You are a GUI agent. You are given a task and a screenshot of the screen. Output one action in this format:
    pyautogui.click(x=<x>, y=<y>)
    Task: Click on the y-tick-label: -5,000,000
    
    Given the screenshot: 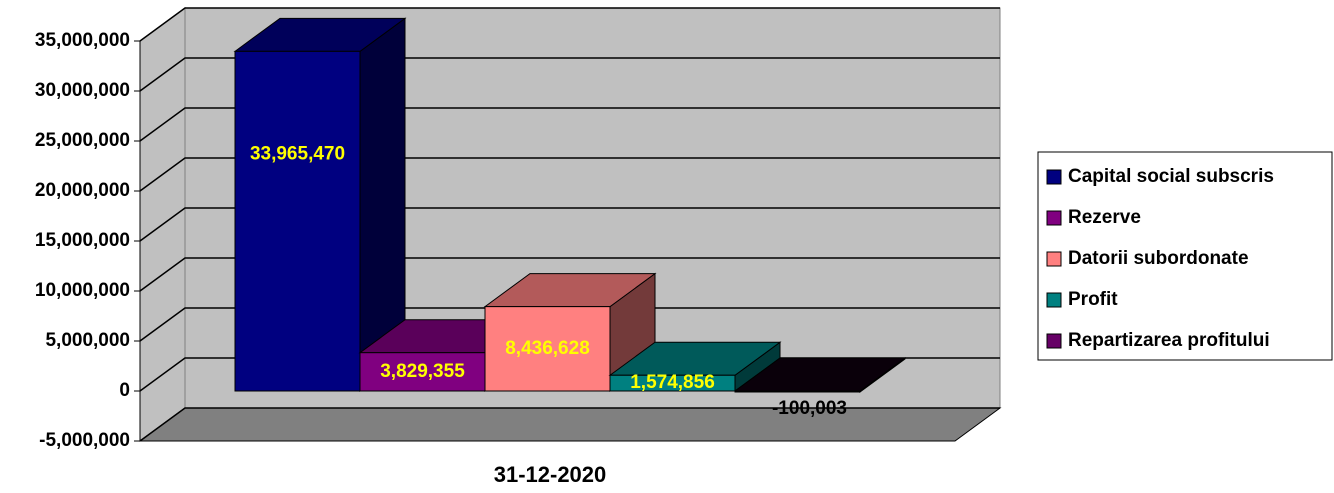 What is the action you would take?
    pyautogui.click(x=84, y=440)
    